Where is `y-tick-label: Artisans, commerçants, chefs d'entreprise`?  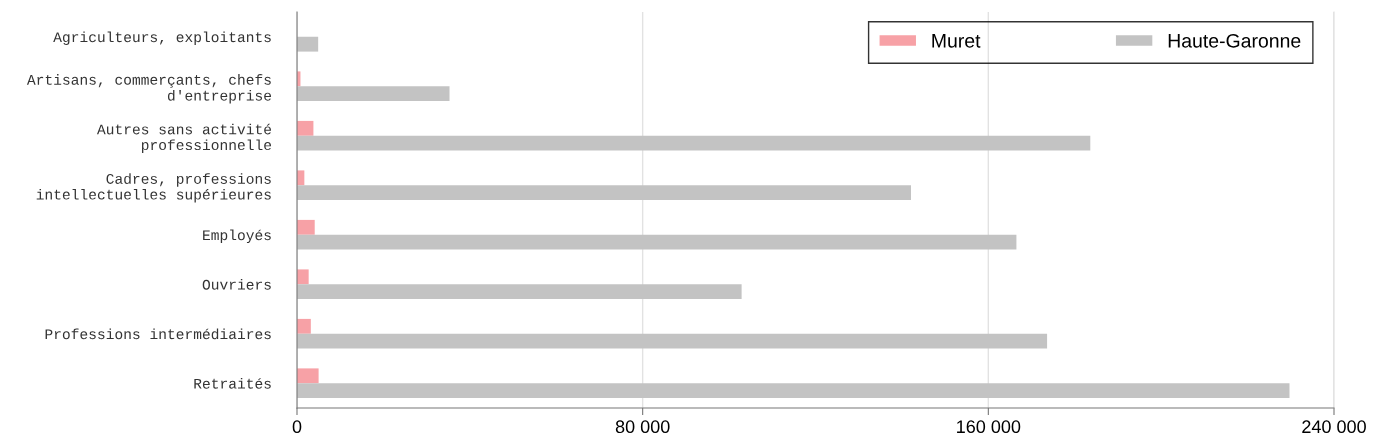 y-tick-label: Artisans, commerçants, chefs d'entreprise is located at coordinates (149, 89).